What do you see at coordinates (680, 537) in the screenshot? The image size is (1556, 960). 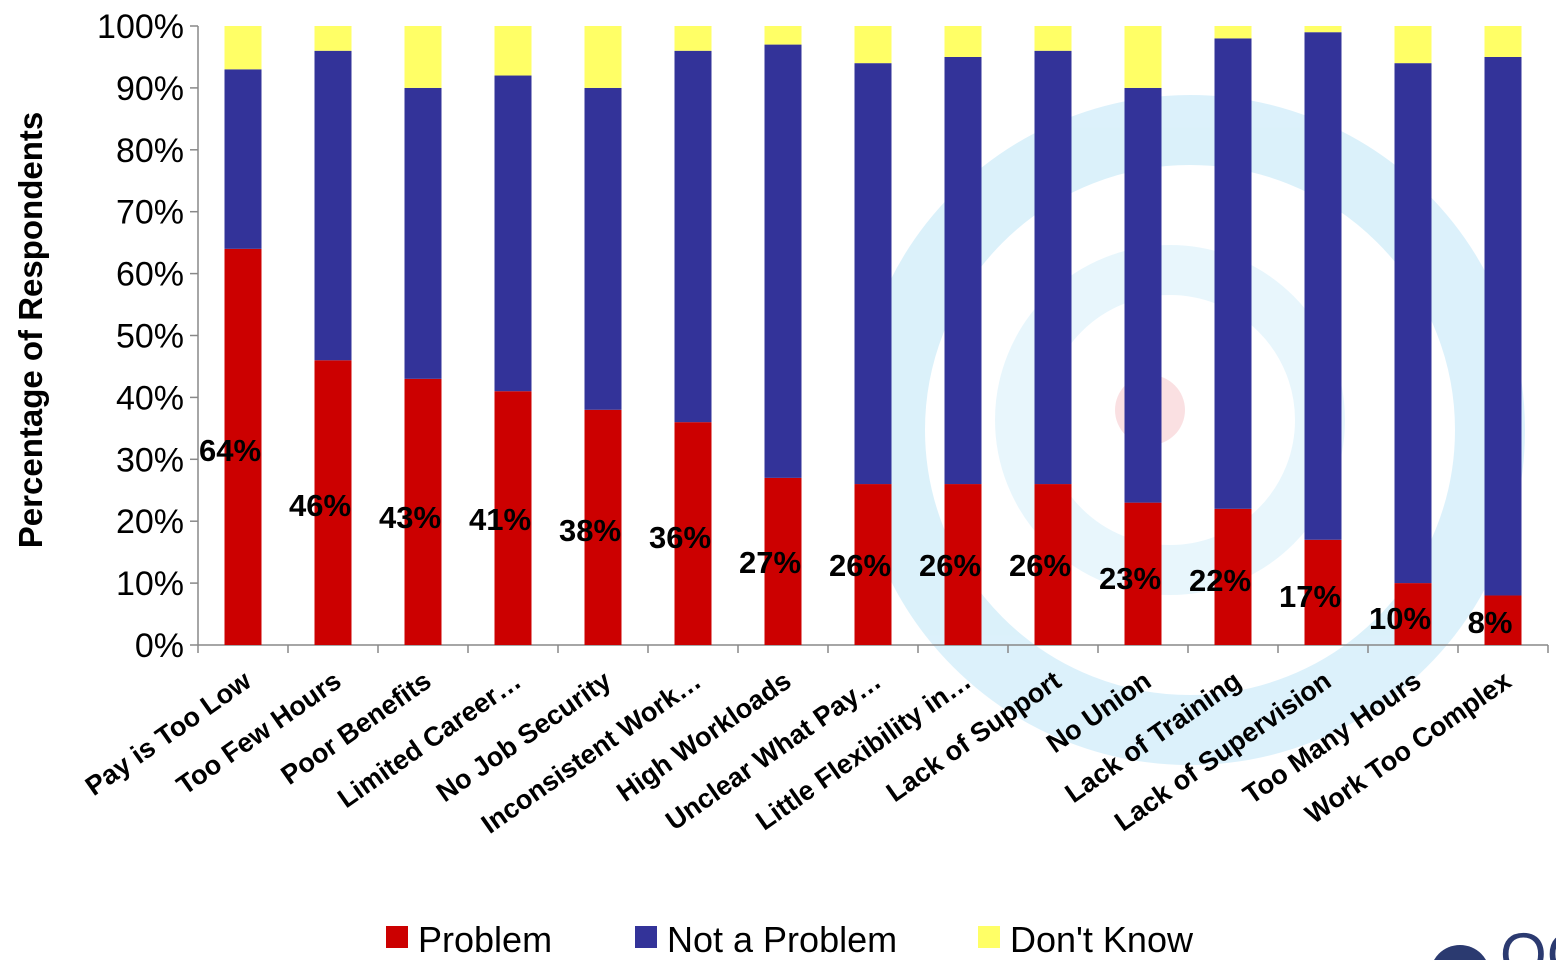 I see `data-label: 36%` at bounding box center [680, 537].